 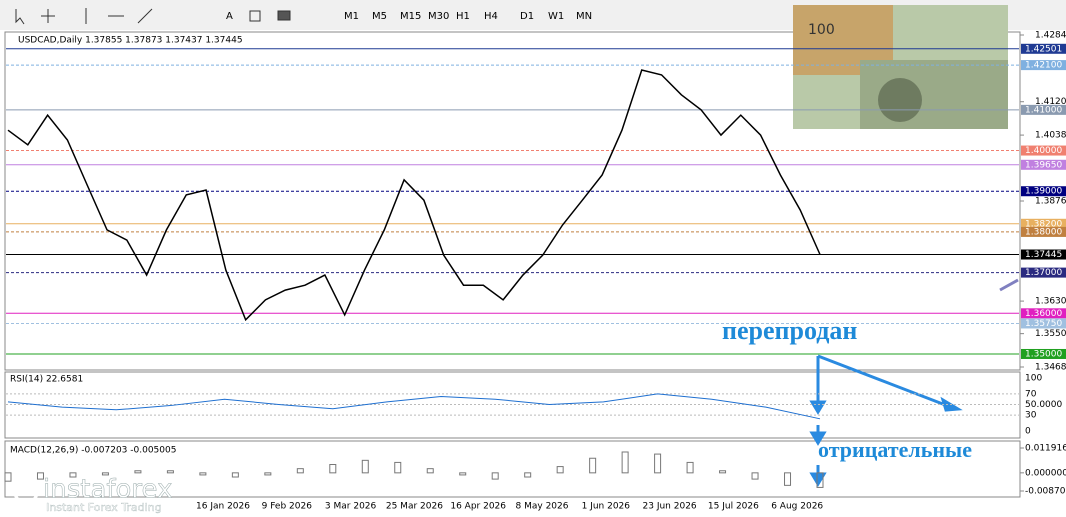 What do you see at coordinates (914, 382) in the screenshot?
I see `annotation-arrows` at bounding box center [914, 382].